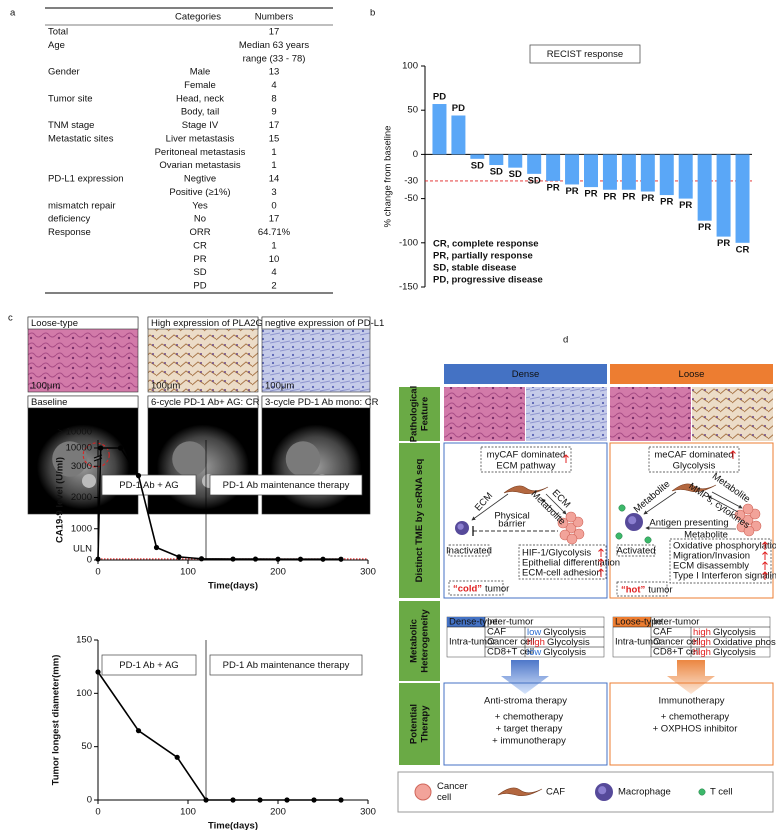  Describe the element at coordinates (273, 286) in the screenshot. I see `table-cell: 2` at that location.